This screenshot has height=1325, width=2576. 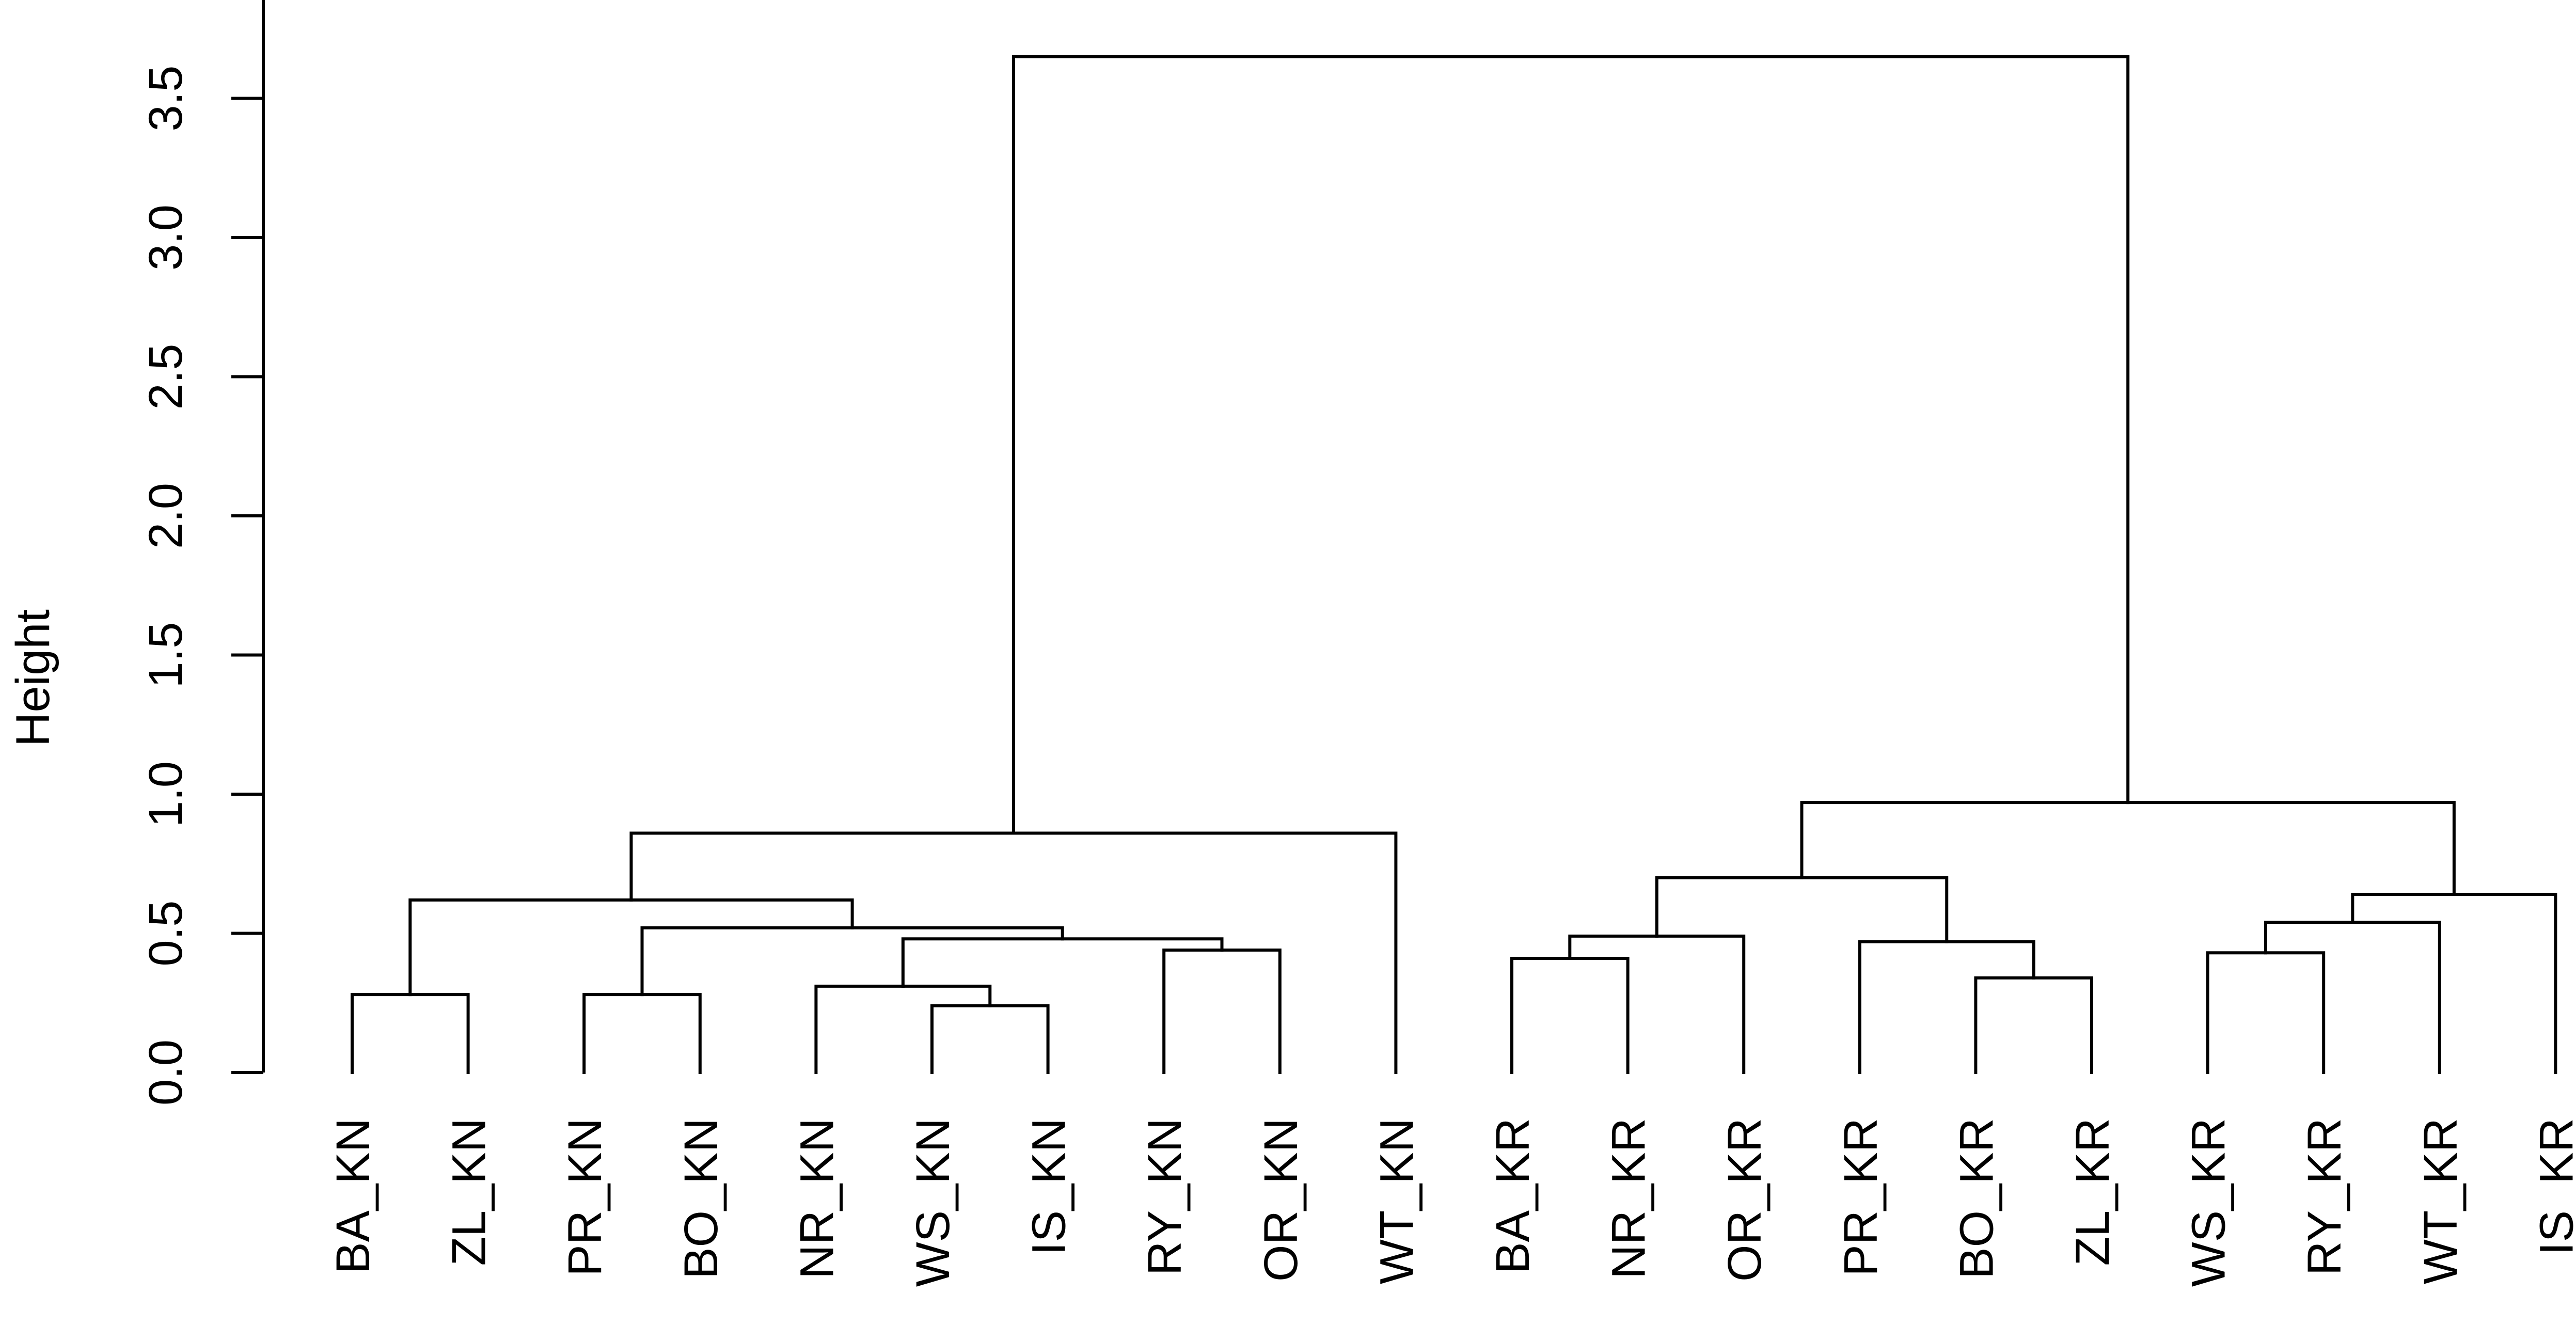 I want to click on merge-link-m15, so click(x=2266, y=1012).